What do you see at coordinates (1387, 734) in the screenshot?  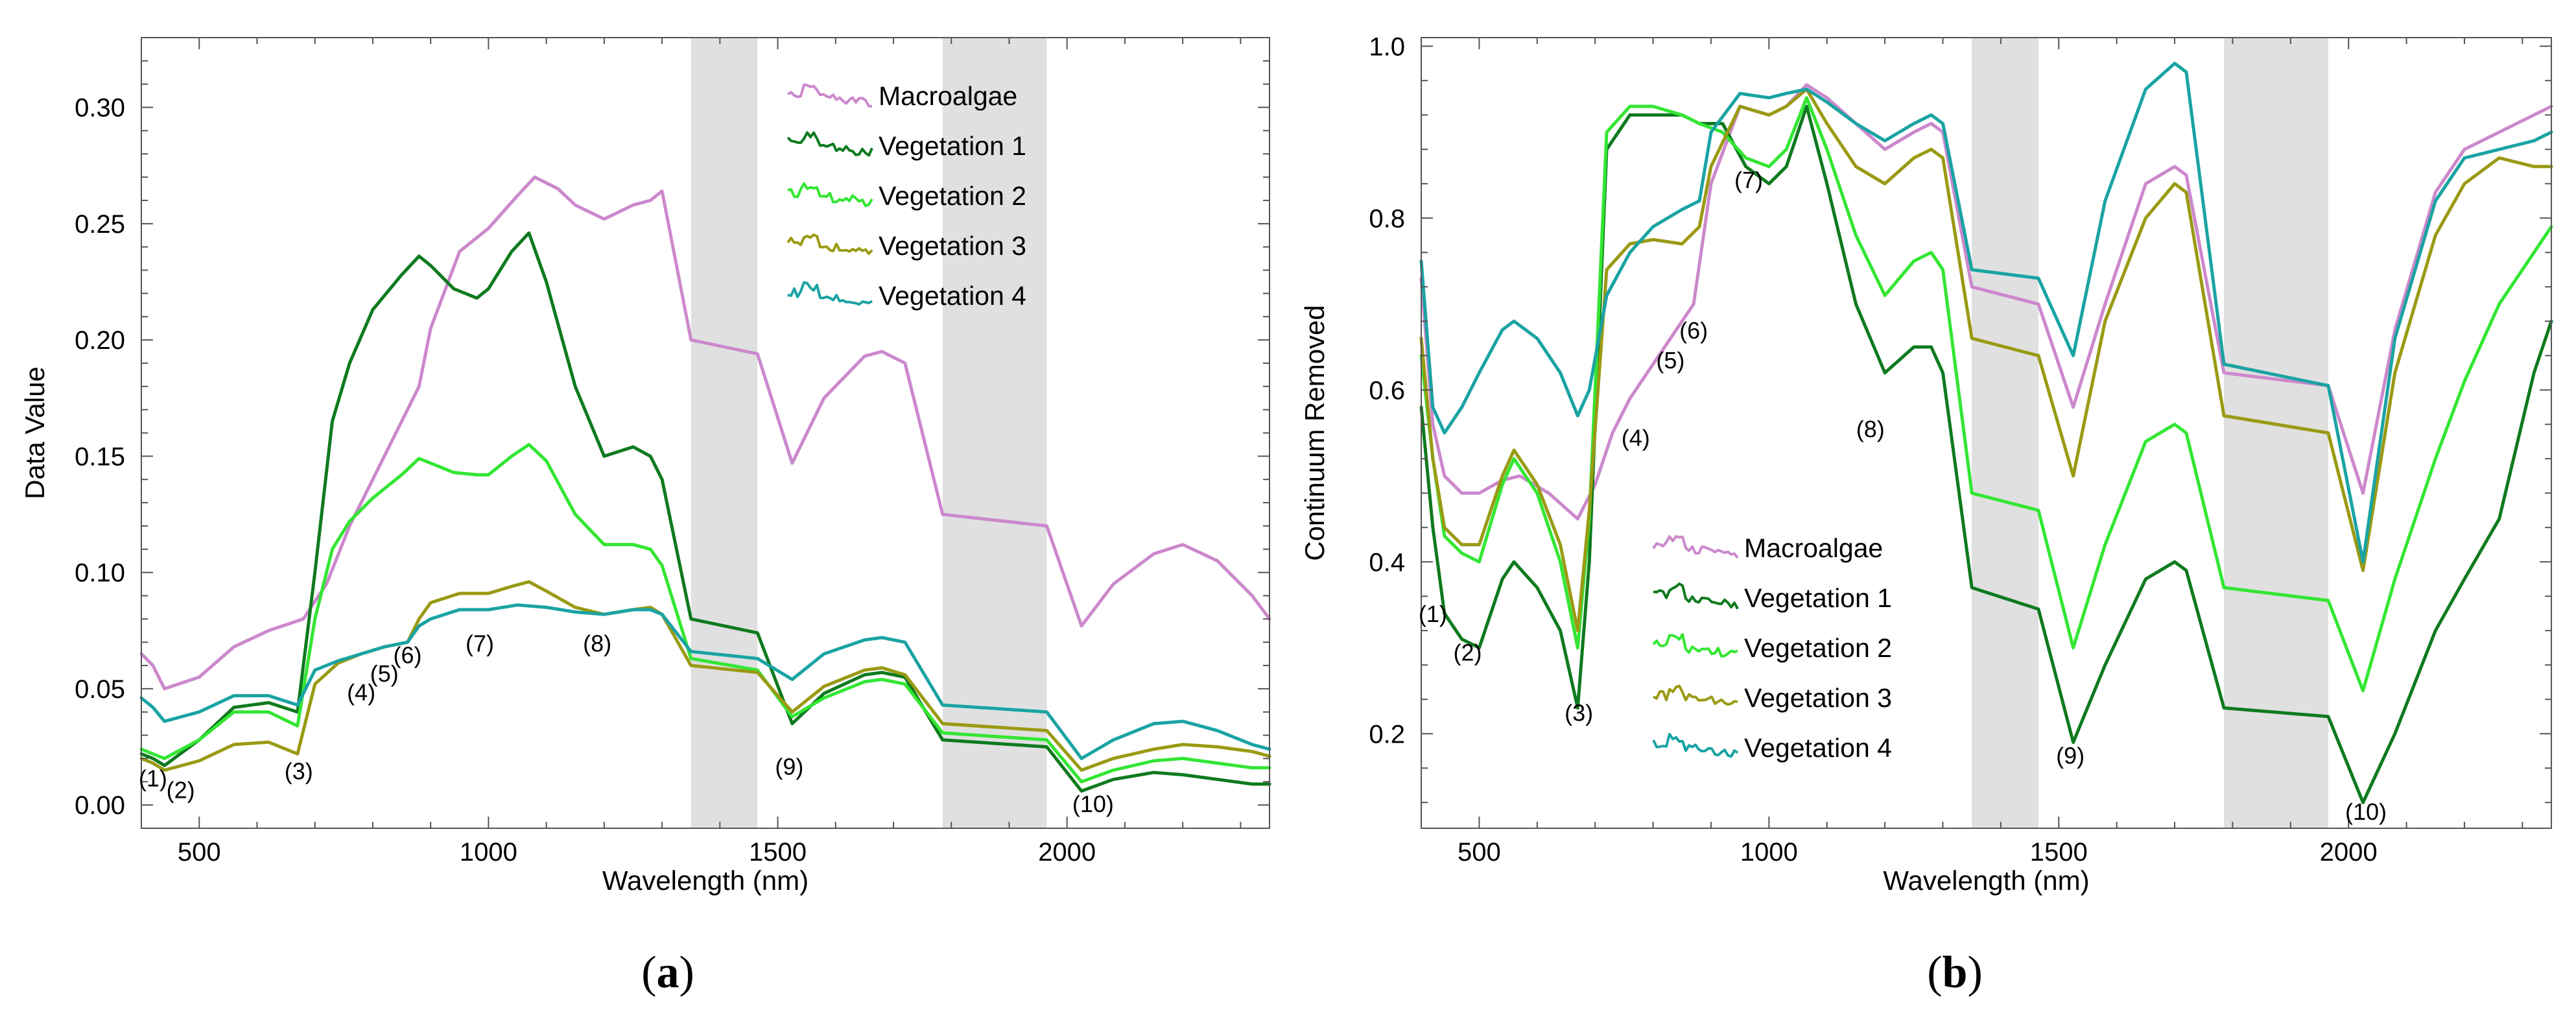 I see `chart-b-y-tick-label: 0.2` at bounding box center [1387, 734].